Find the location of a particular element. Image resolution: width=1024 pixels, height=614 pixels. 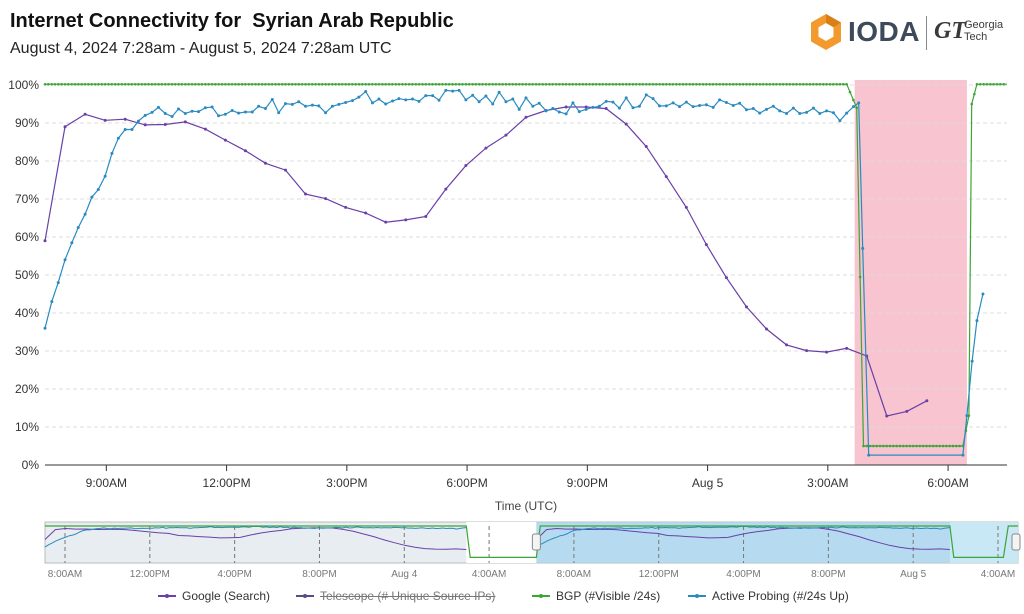

y-tick-label: 10% is located at coordinates (27, 427).